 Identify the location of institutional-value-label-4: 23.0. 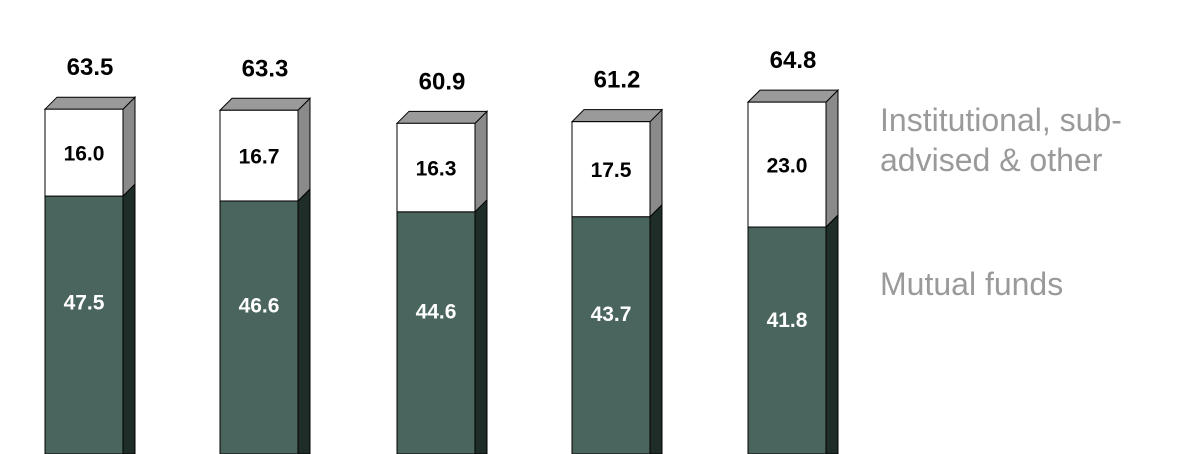
(787, 166).